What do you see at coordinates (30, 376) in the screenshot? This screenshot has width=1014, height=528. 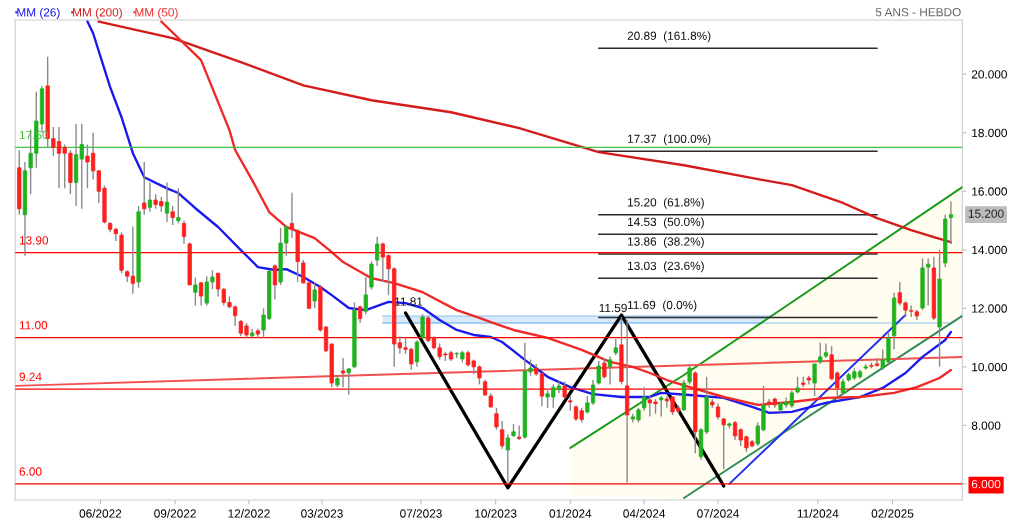 I see `ref-line-label: 9.24` at bounding box center [30, 376].